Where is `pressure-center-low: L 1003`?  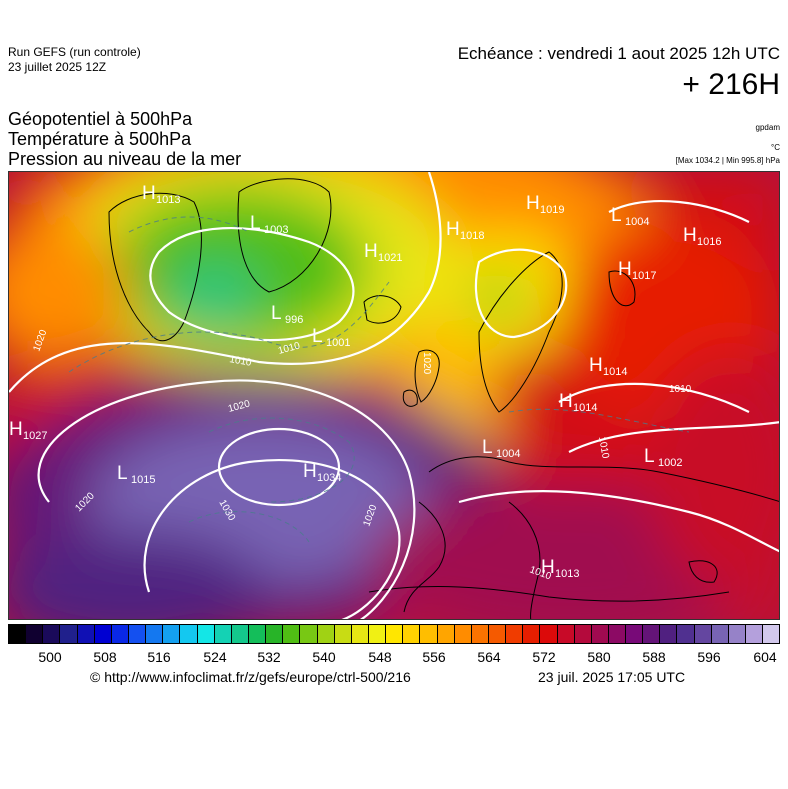 pressure-center-low: L 1003 is located at coordinates (269, 224).